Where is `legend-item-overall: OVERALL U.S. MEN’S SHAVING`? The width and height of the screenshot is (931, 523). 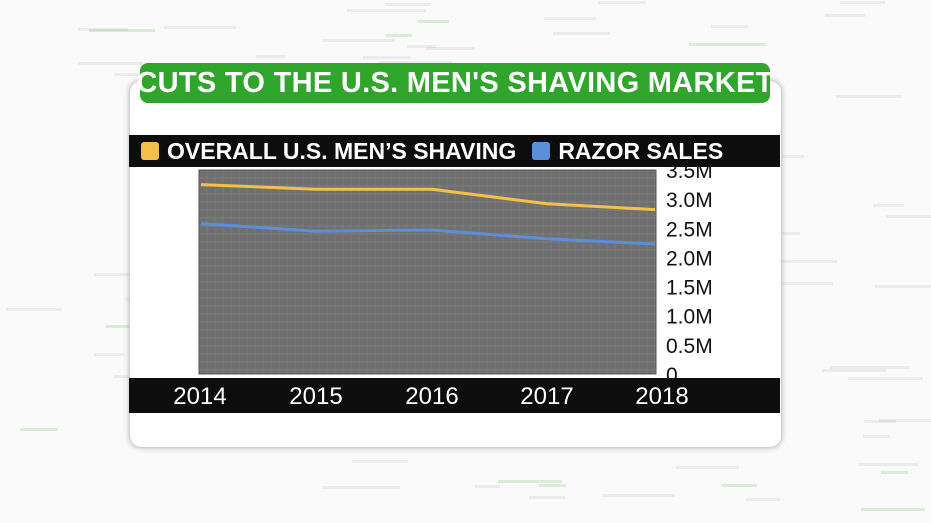 legend-item-overall: OVERALL U.S. MEN’S SHAVING is located at coordinates (328, 151).